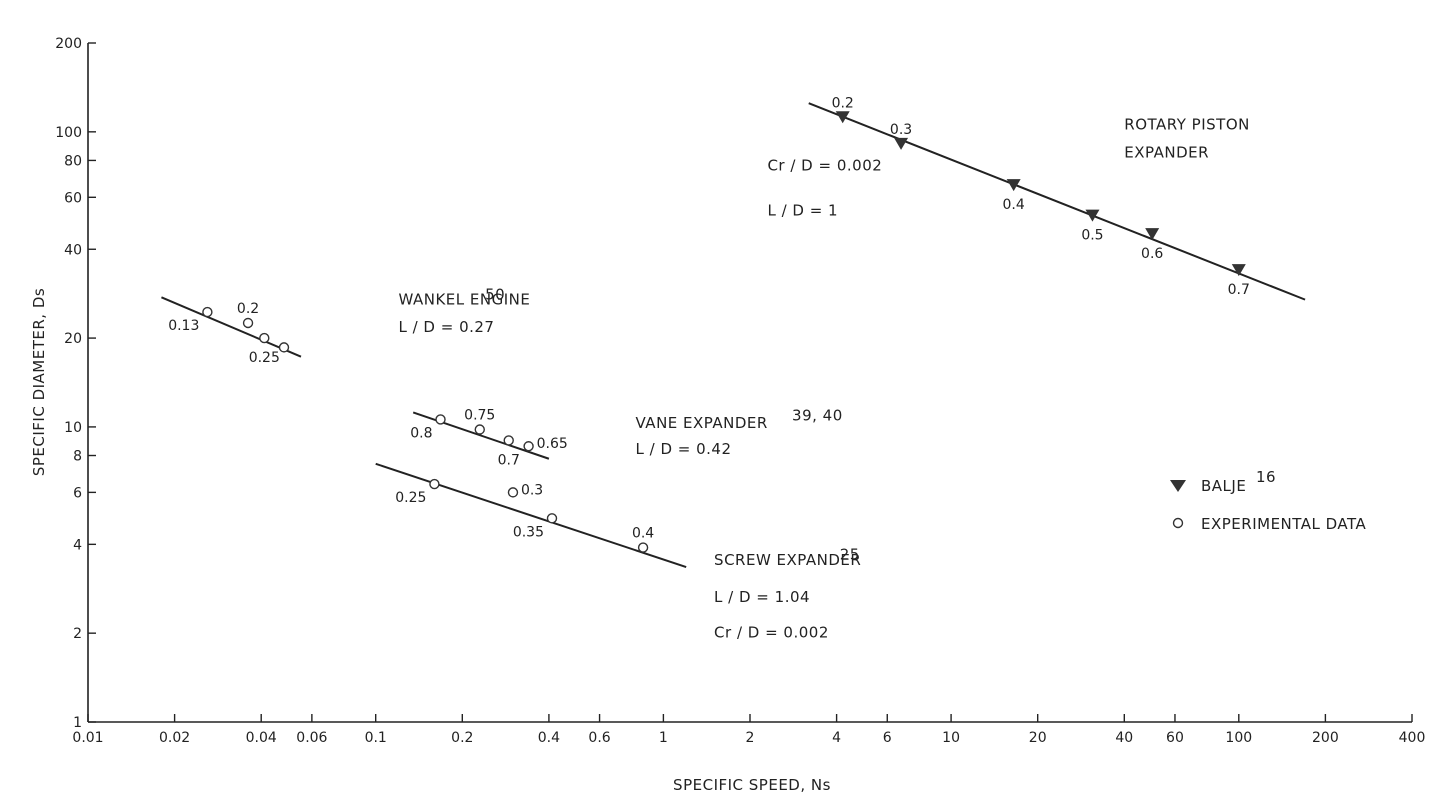 The image size is (1453, 807). What do you see at coordinates (817, 416) in the screenshot?
I see `annotation-vane-ref: 39, 40` at bounding box center [817, 416].